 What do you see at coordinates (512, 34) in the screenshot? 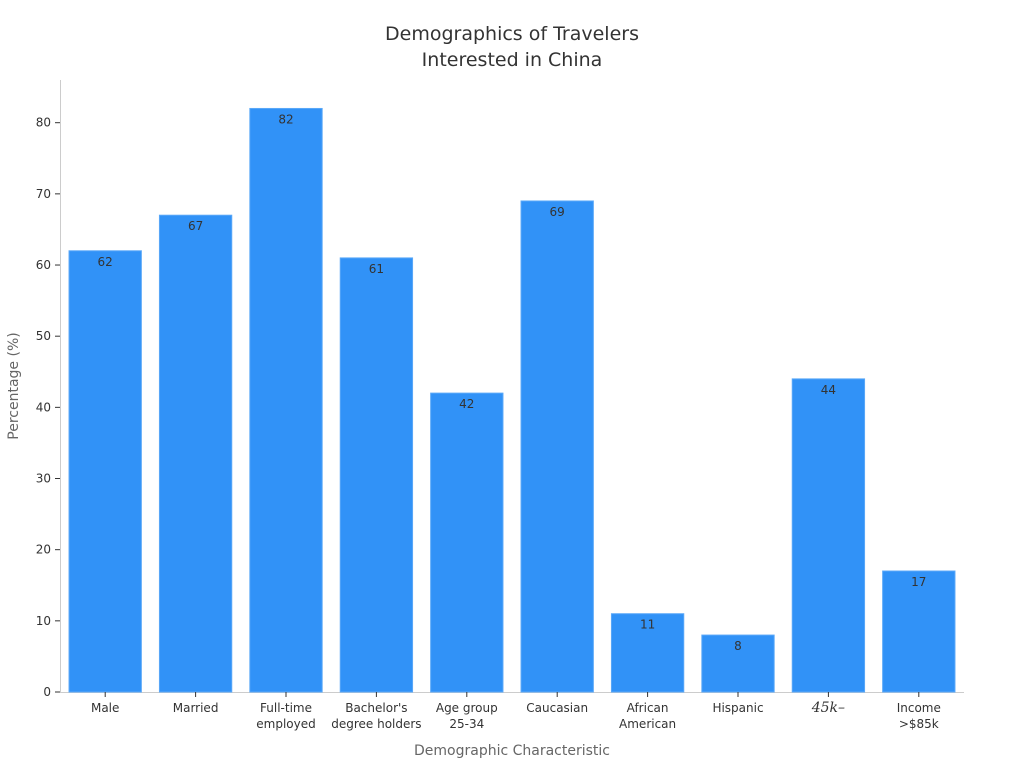
I see `chart-title-line-1: Demographics of Travelers` at bounding box center [512, 34].